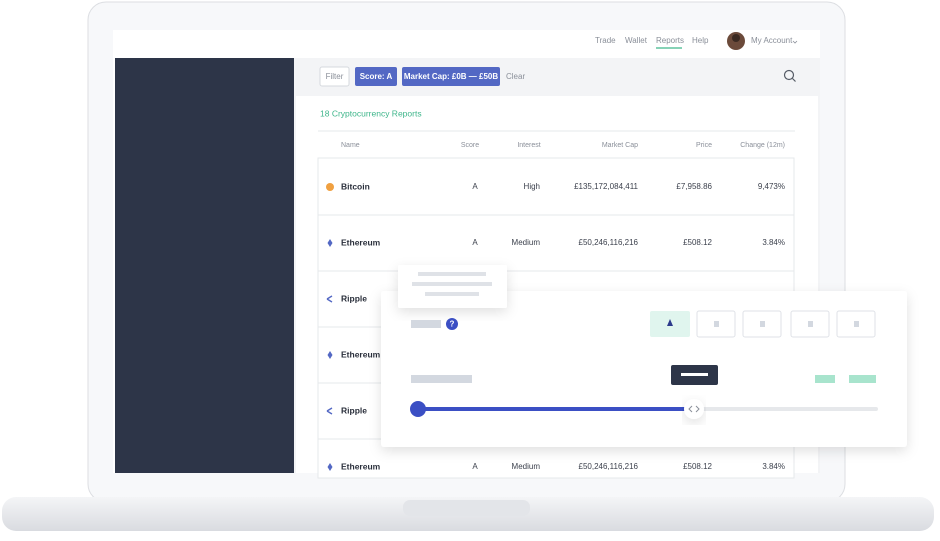  What do you see at coordinates (204, 265) in the screenshot?
I see `sidebar` at bounding box center [204, 265].